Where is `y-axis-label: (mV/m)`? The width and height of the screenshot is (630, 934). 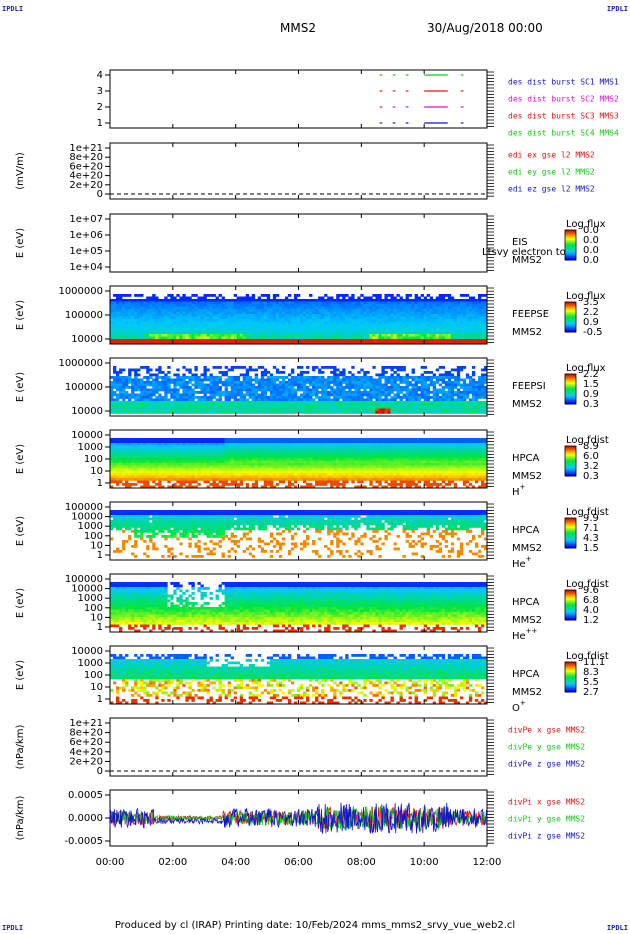
y-axis-label: (mV/m) is located at coordinates (20, 171).